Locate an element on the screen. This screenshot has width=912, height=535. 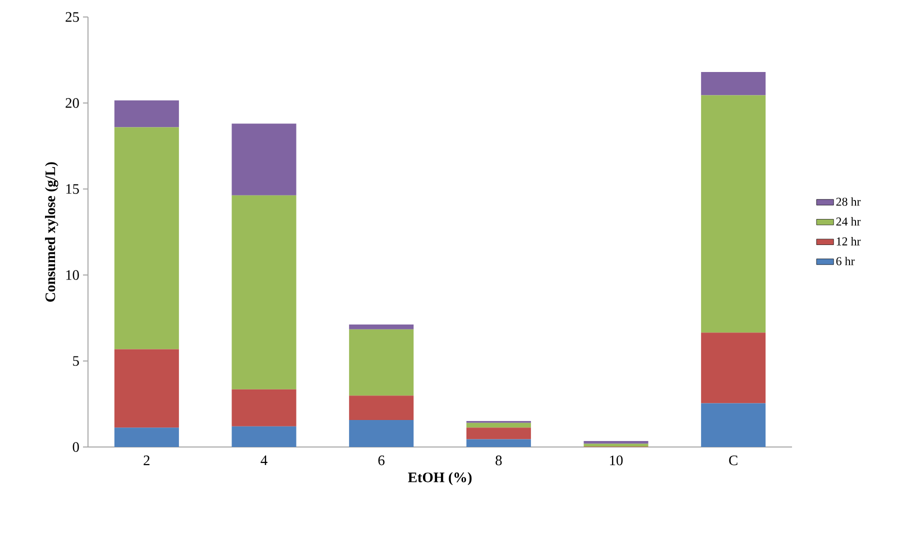
legend-label: 28 hr is located at coordinates (848, 201).